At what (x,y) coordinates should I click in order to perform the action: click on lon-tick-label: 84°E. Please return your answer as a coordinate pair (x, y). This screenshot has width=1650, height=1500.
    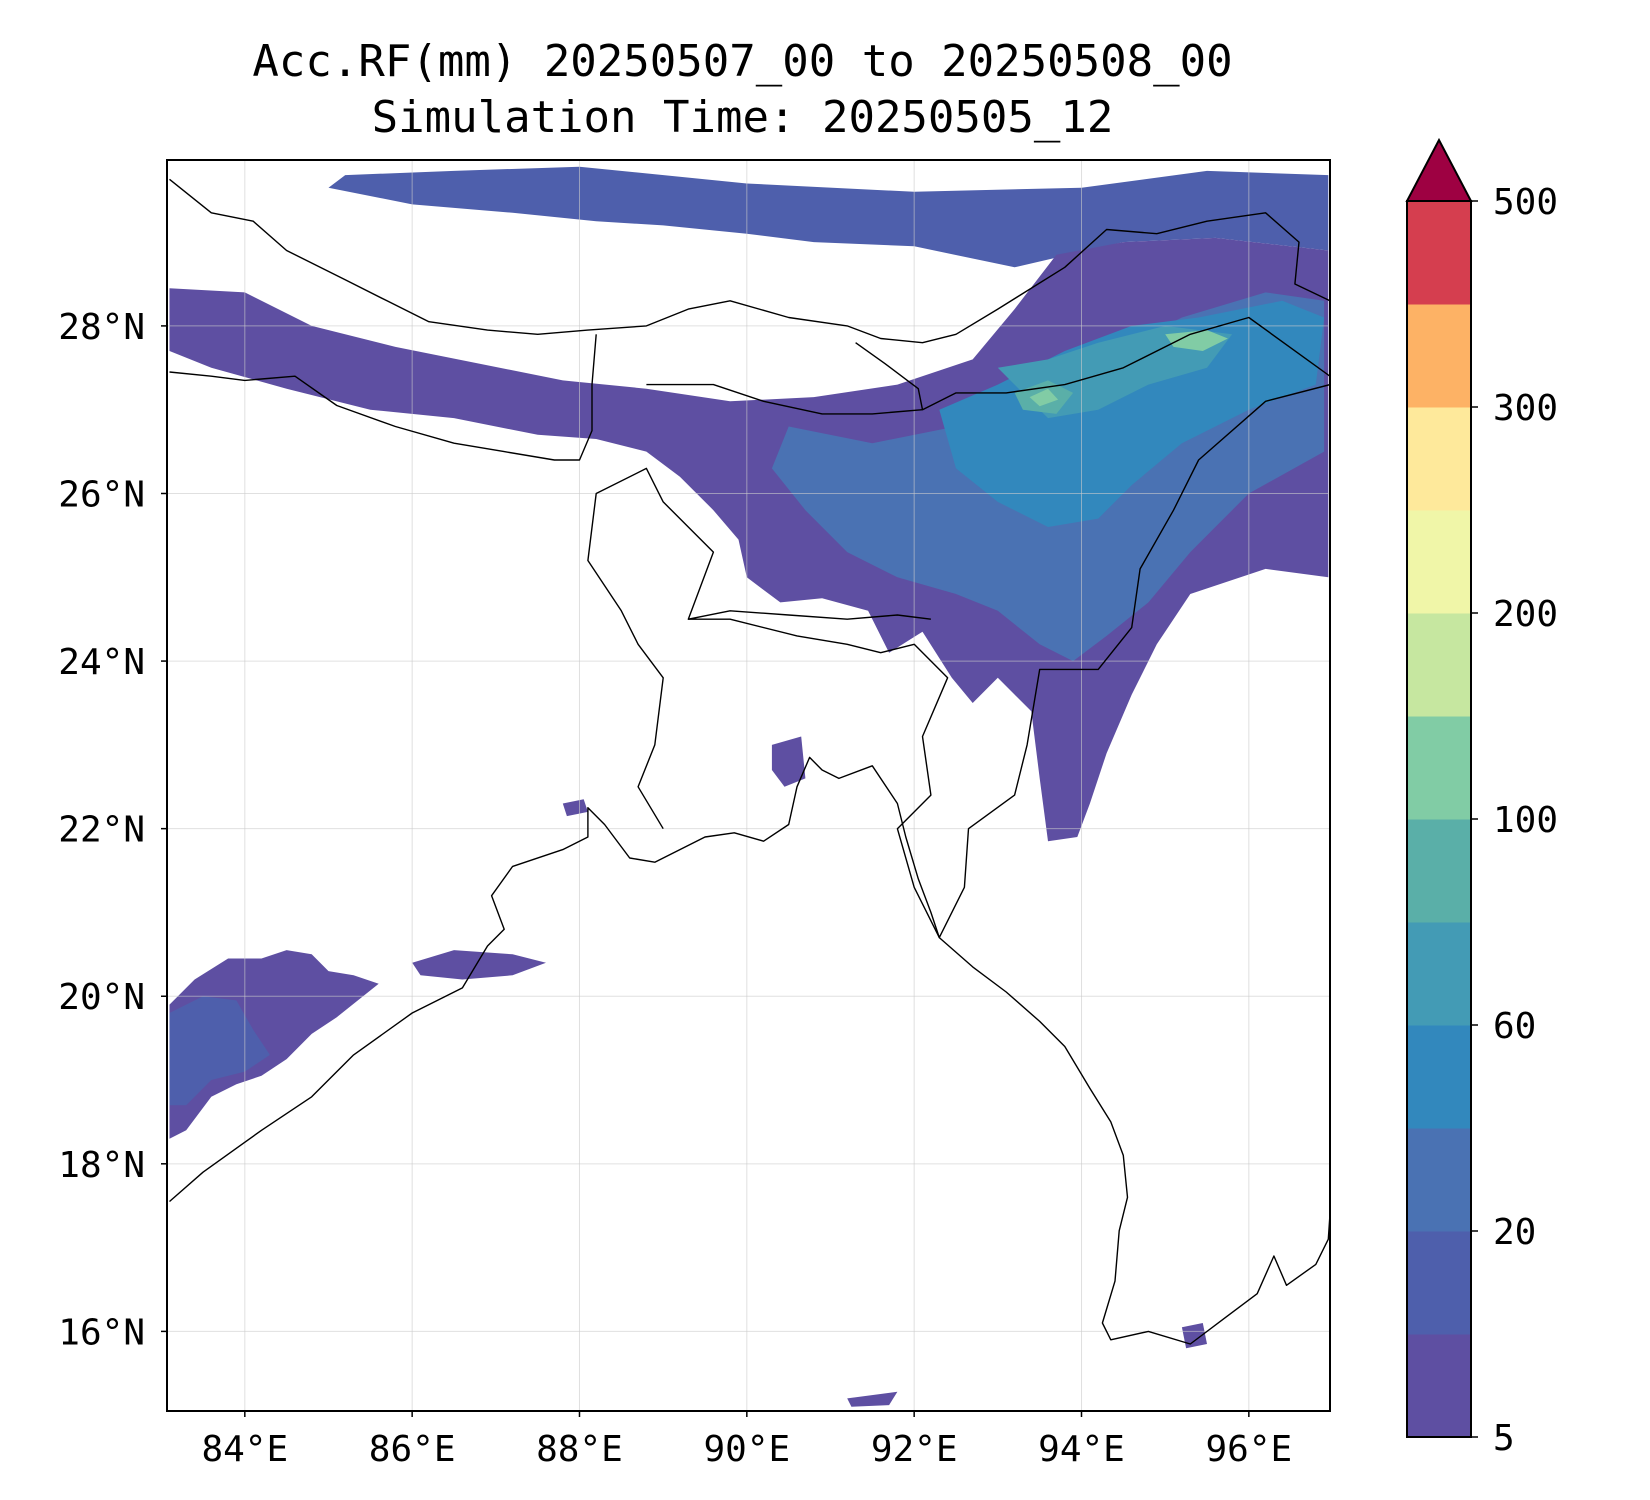
    Looking at the image, I should click on (244, 1449).